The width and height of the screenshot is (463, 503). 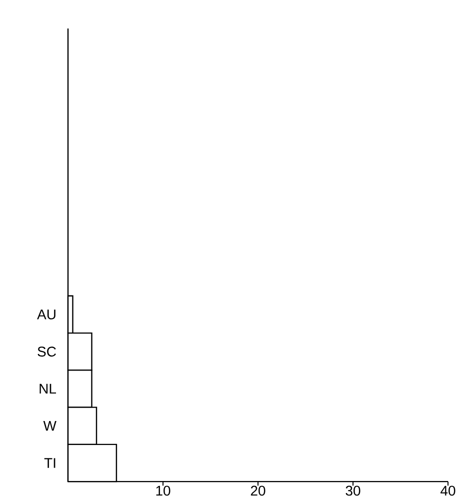 I want to click on x-tick-label: 40, so click(x=448, y=491).